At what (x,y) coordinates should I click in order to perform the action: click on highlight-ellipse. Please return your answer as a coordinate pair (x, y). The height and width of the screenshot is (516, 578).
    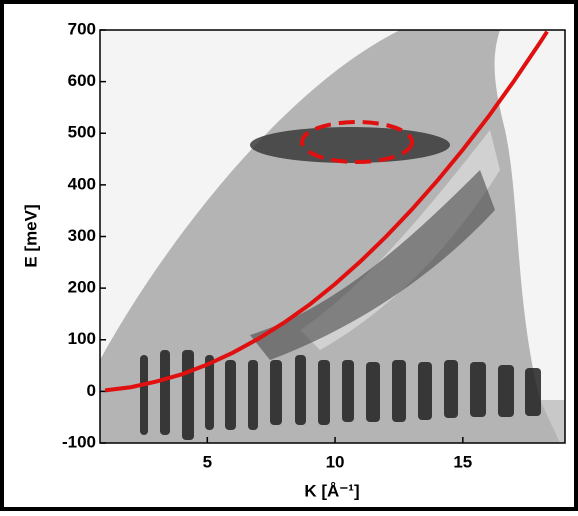
    Looking at the image, I should click on (357, 142).